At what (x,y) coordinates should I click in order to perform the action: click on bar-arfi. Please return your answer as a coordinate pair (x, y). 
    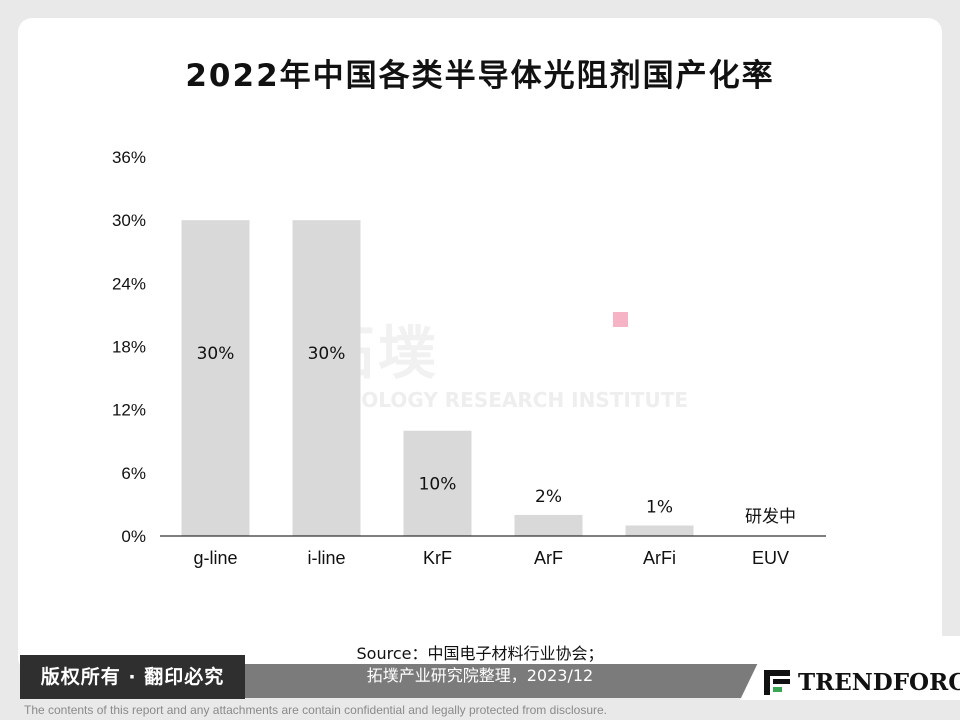
    Looking at the image, I should click on (659, 530).